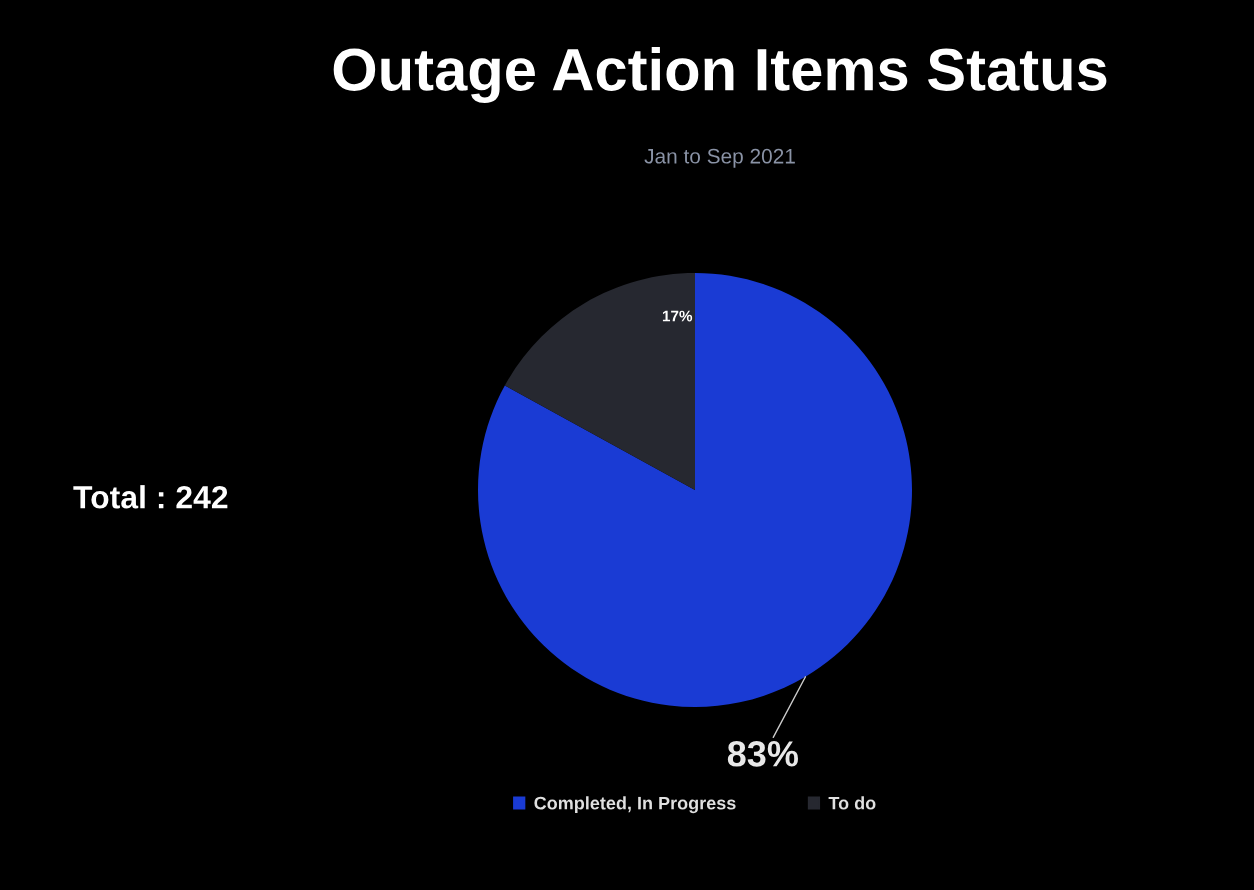 The image size is (1254, 890). What do you see at coordinates (677, 316) in the screenshot?
I see `data-label: 17%` at bounding box center [677, 316].